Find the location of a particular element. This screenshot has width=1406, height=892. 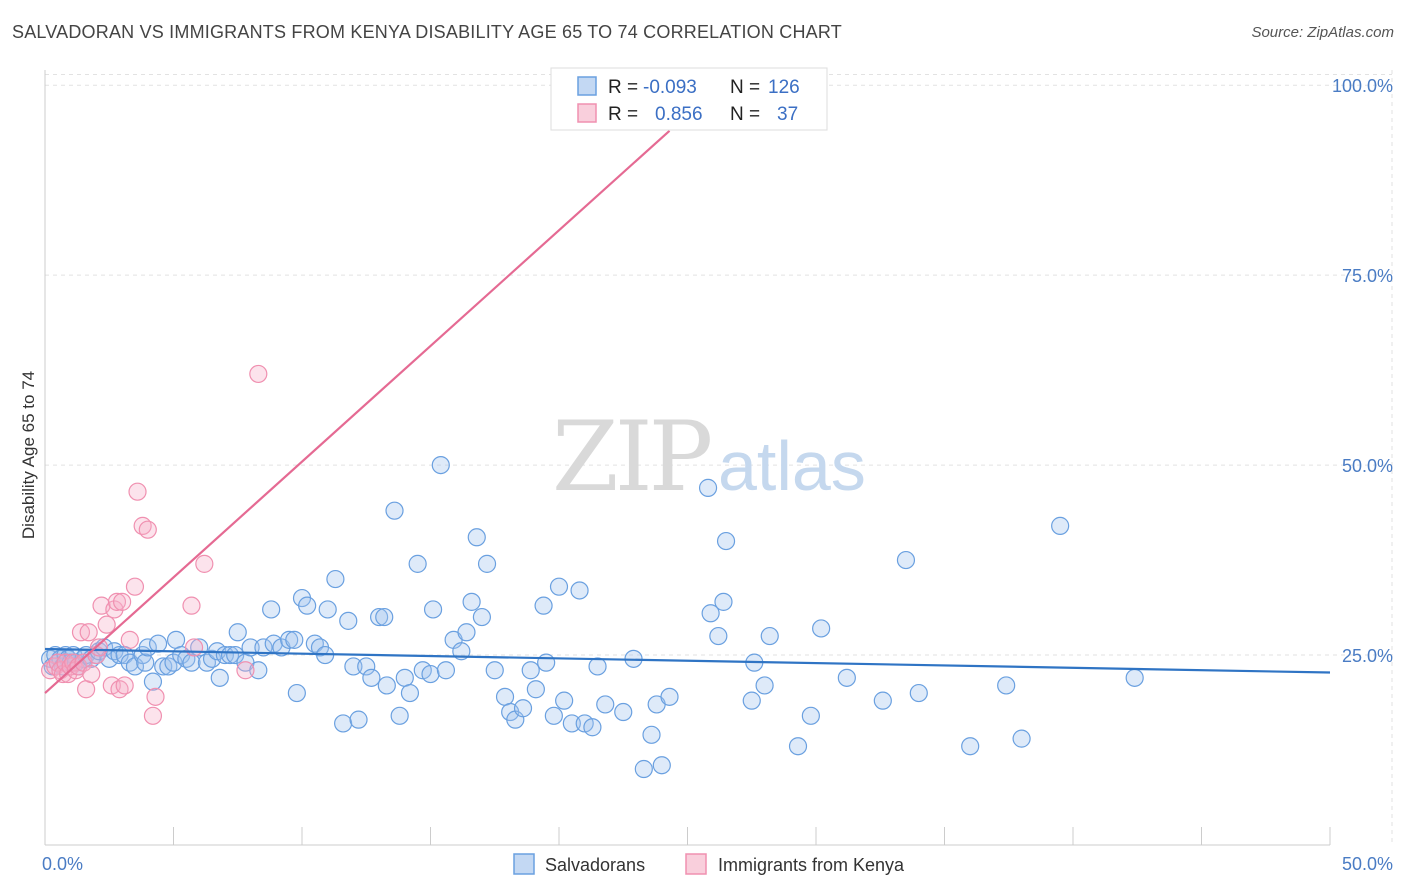

watermark-atlas: atlas is located at coordinates (792, 466).